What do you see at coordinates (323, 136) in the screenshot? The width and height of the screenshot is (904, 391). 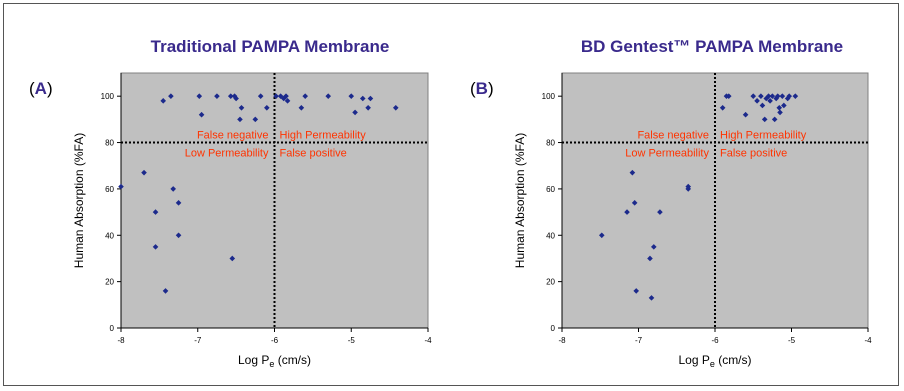 I see `chart-1-quadrant-label-top-right: High Permeability` at bounding box center [323, 136].